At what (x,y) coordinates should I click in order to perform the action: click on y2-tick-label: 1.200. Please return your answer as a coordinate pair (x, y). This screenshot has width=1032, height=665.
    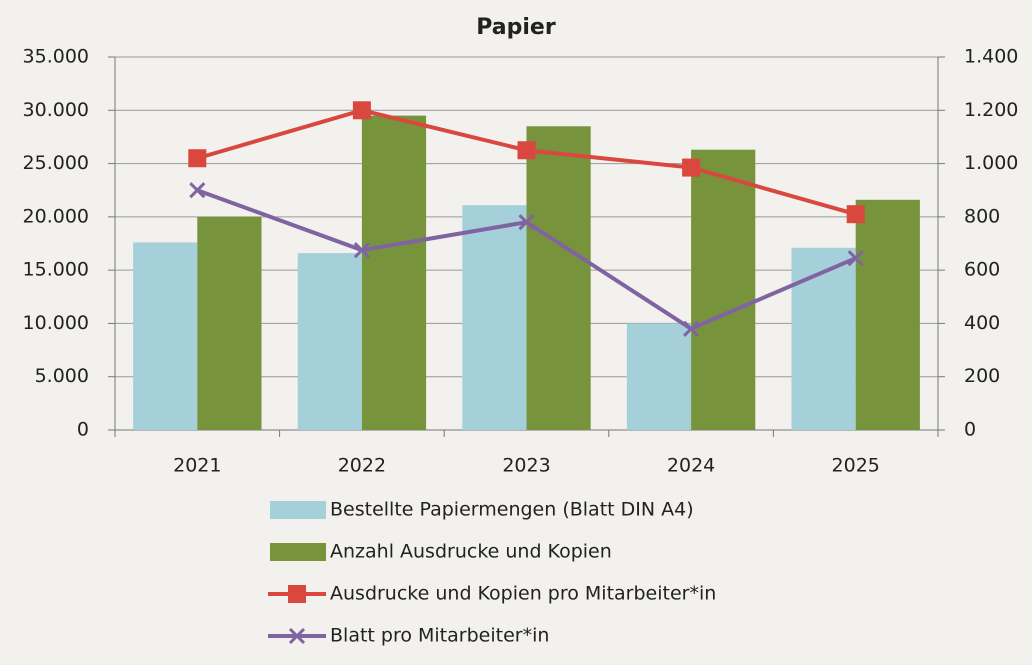
    Looking at the image, I should click on (991, 110).